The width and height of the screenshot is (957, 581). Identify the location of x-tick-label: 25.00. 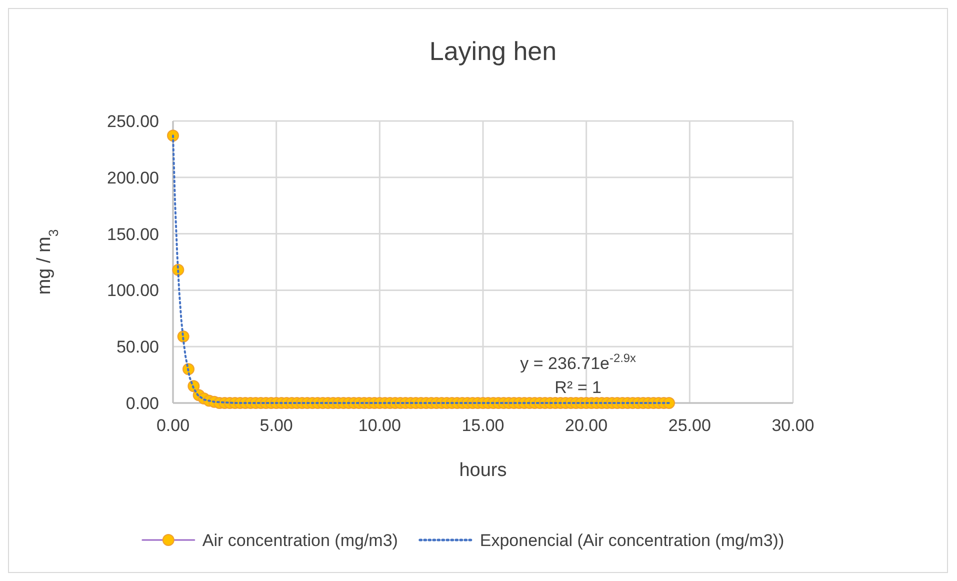
(689, 425).